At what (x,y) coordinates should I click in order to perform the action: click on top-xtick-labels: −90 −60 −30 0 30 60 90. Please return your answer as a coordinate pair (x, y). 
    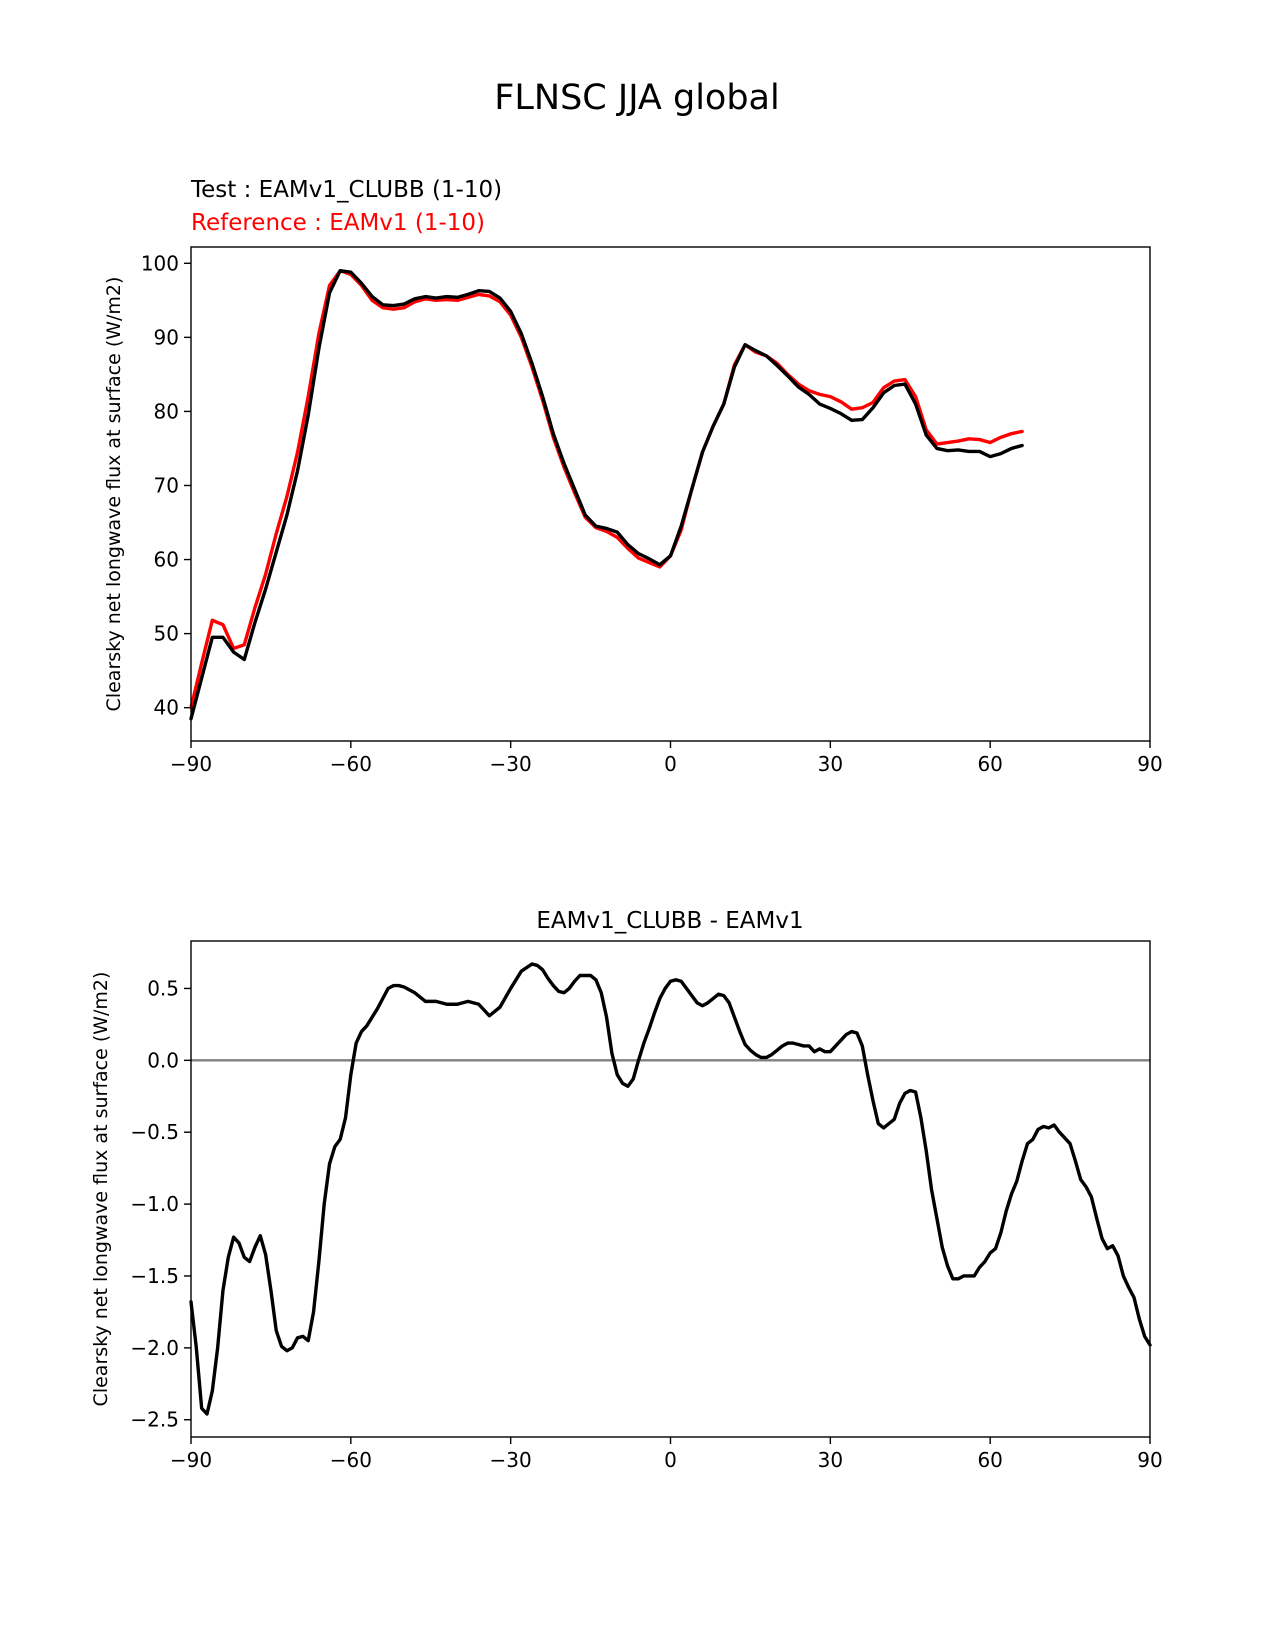
    Looking at the image, I should click on (666, 764).